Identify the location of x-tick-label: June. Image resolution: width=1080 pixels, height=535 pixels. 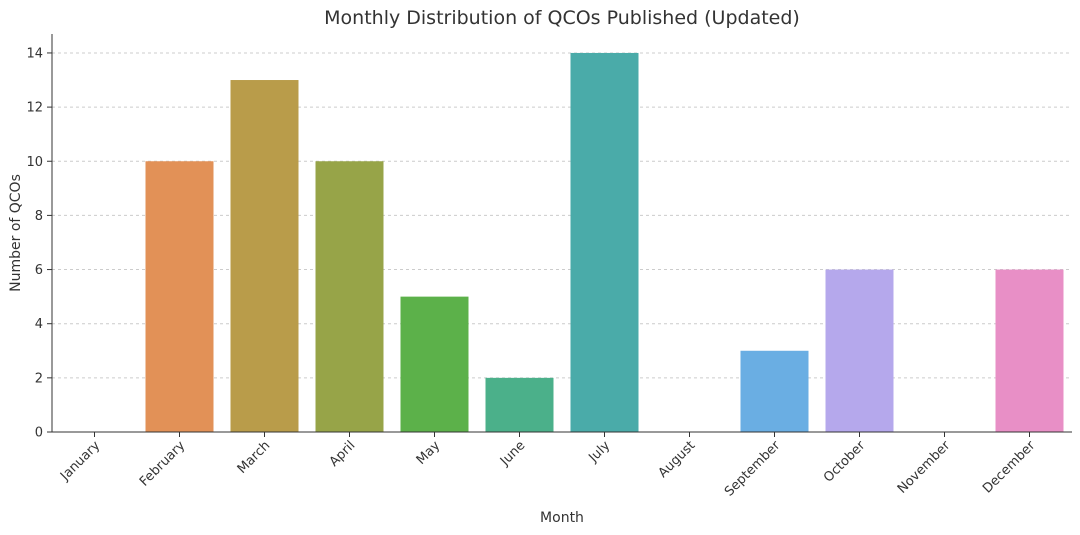
(512, 453).